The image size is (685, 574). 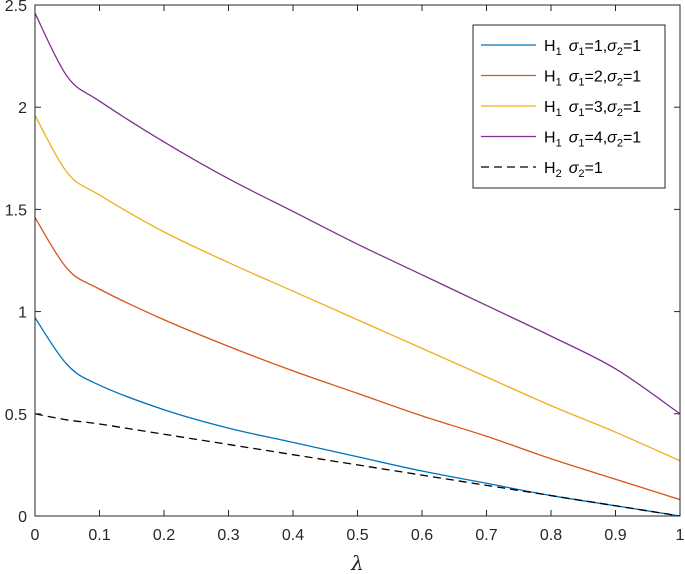 What do you see at coordinates (680, 535) in the screenshot?
I see `x-tick-label: 1` at bounding box center [680, 535].